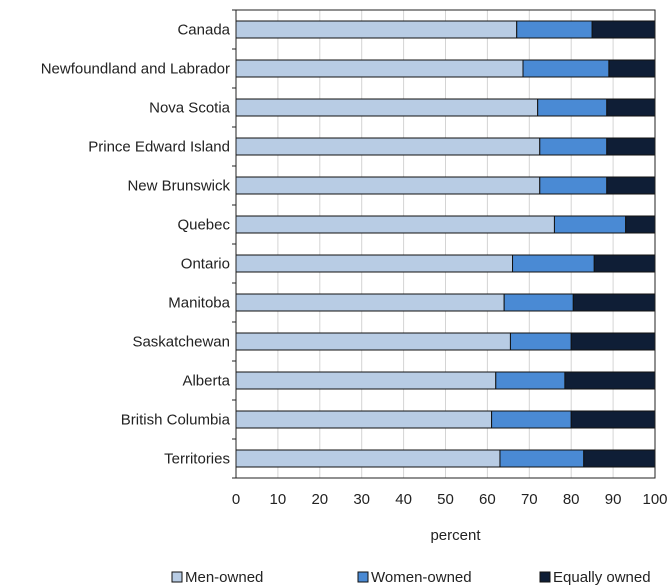 This screenshot has height=588, width=670. I want to click on bar-men-owned-newfoundland-and-labrador, so click(379, 68).